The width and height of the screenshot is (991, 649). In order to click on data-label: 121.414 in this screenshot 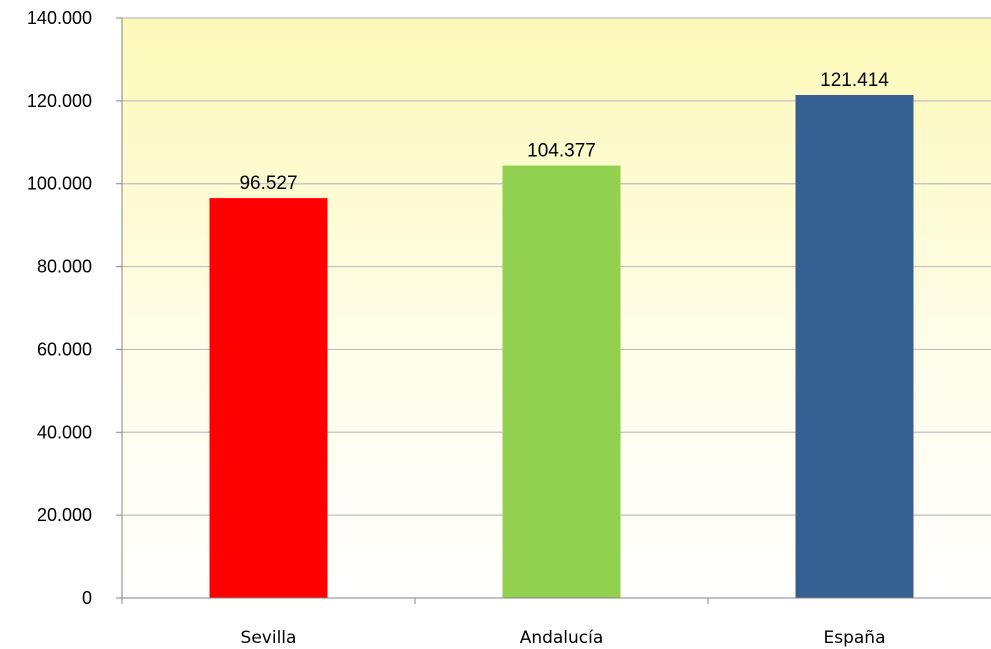, I will do `click(854, 80)`.